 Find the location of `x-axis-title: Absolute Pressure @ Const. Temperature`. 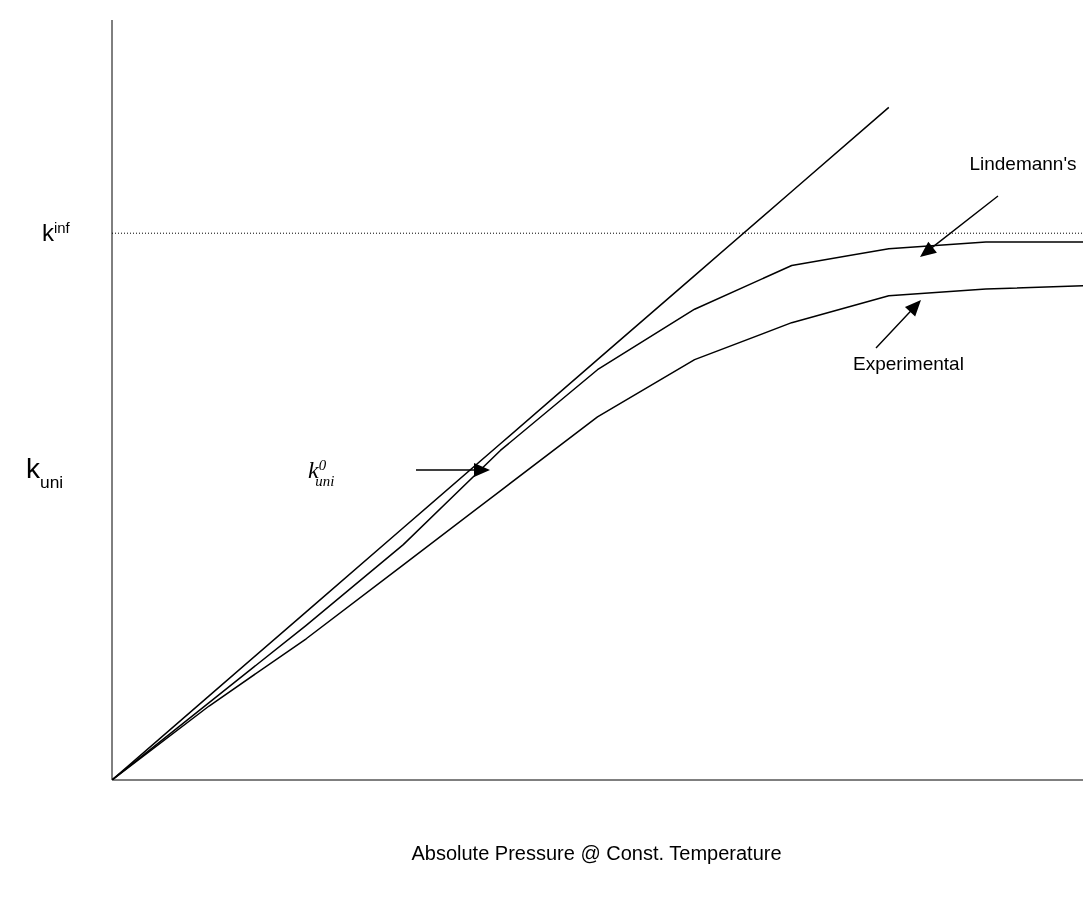

x-axis-title: Absolute Pressure @ Const. Temperature is located at coordinates (596, 853).